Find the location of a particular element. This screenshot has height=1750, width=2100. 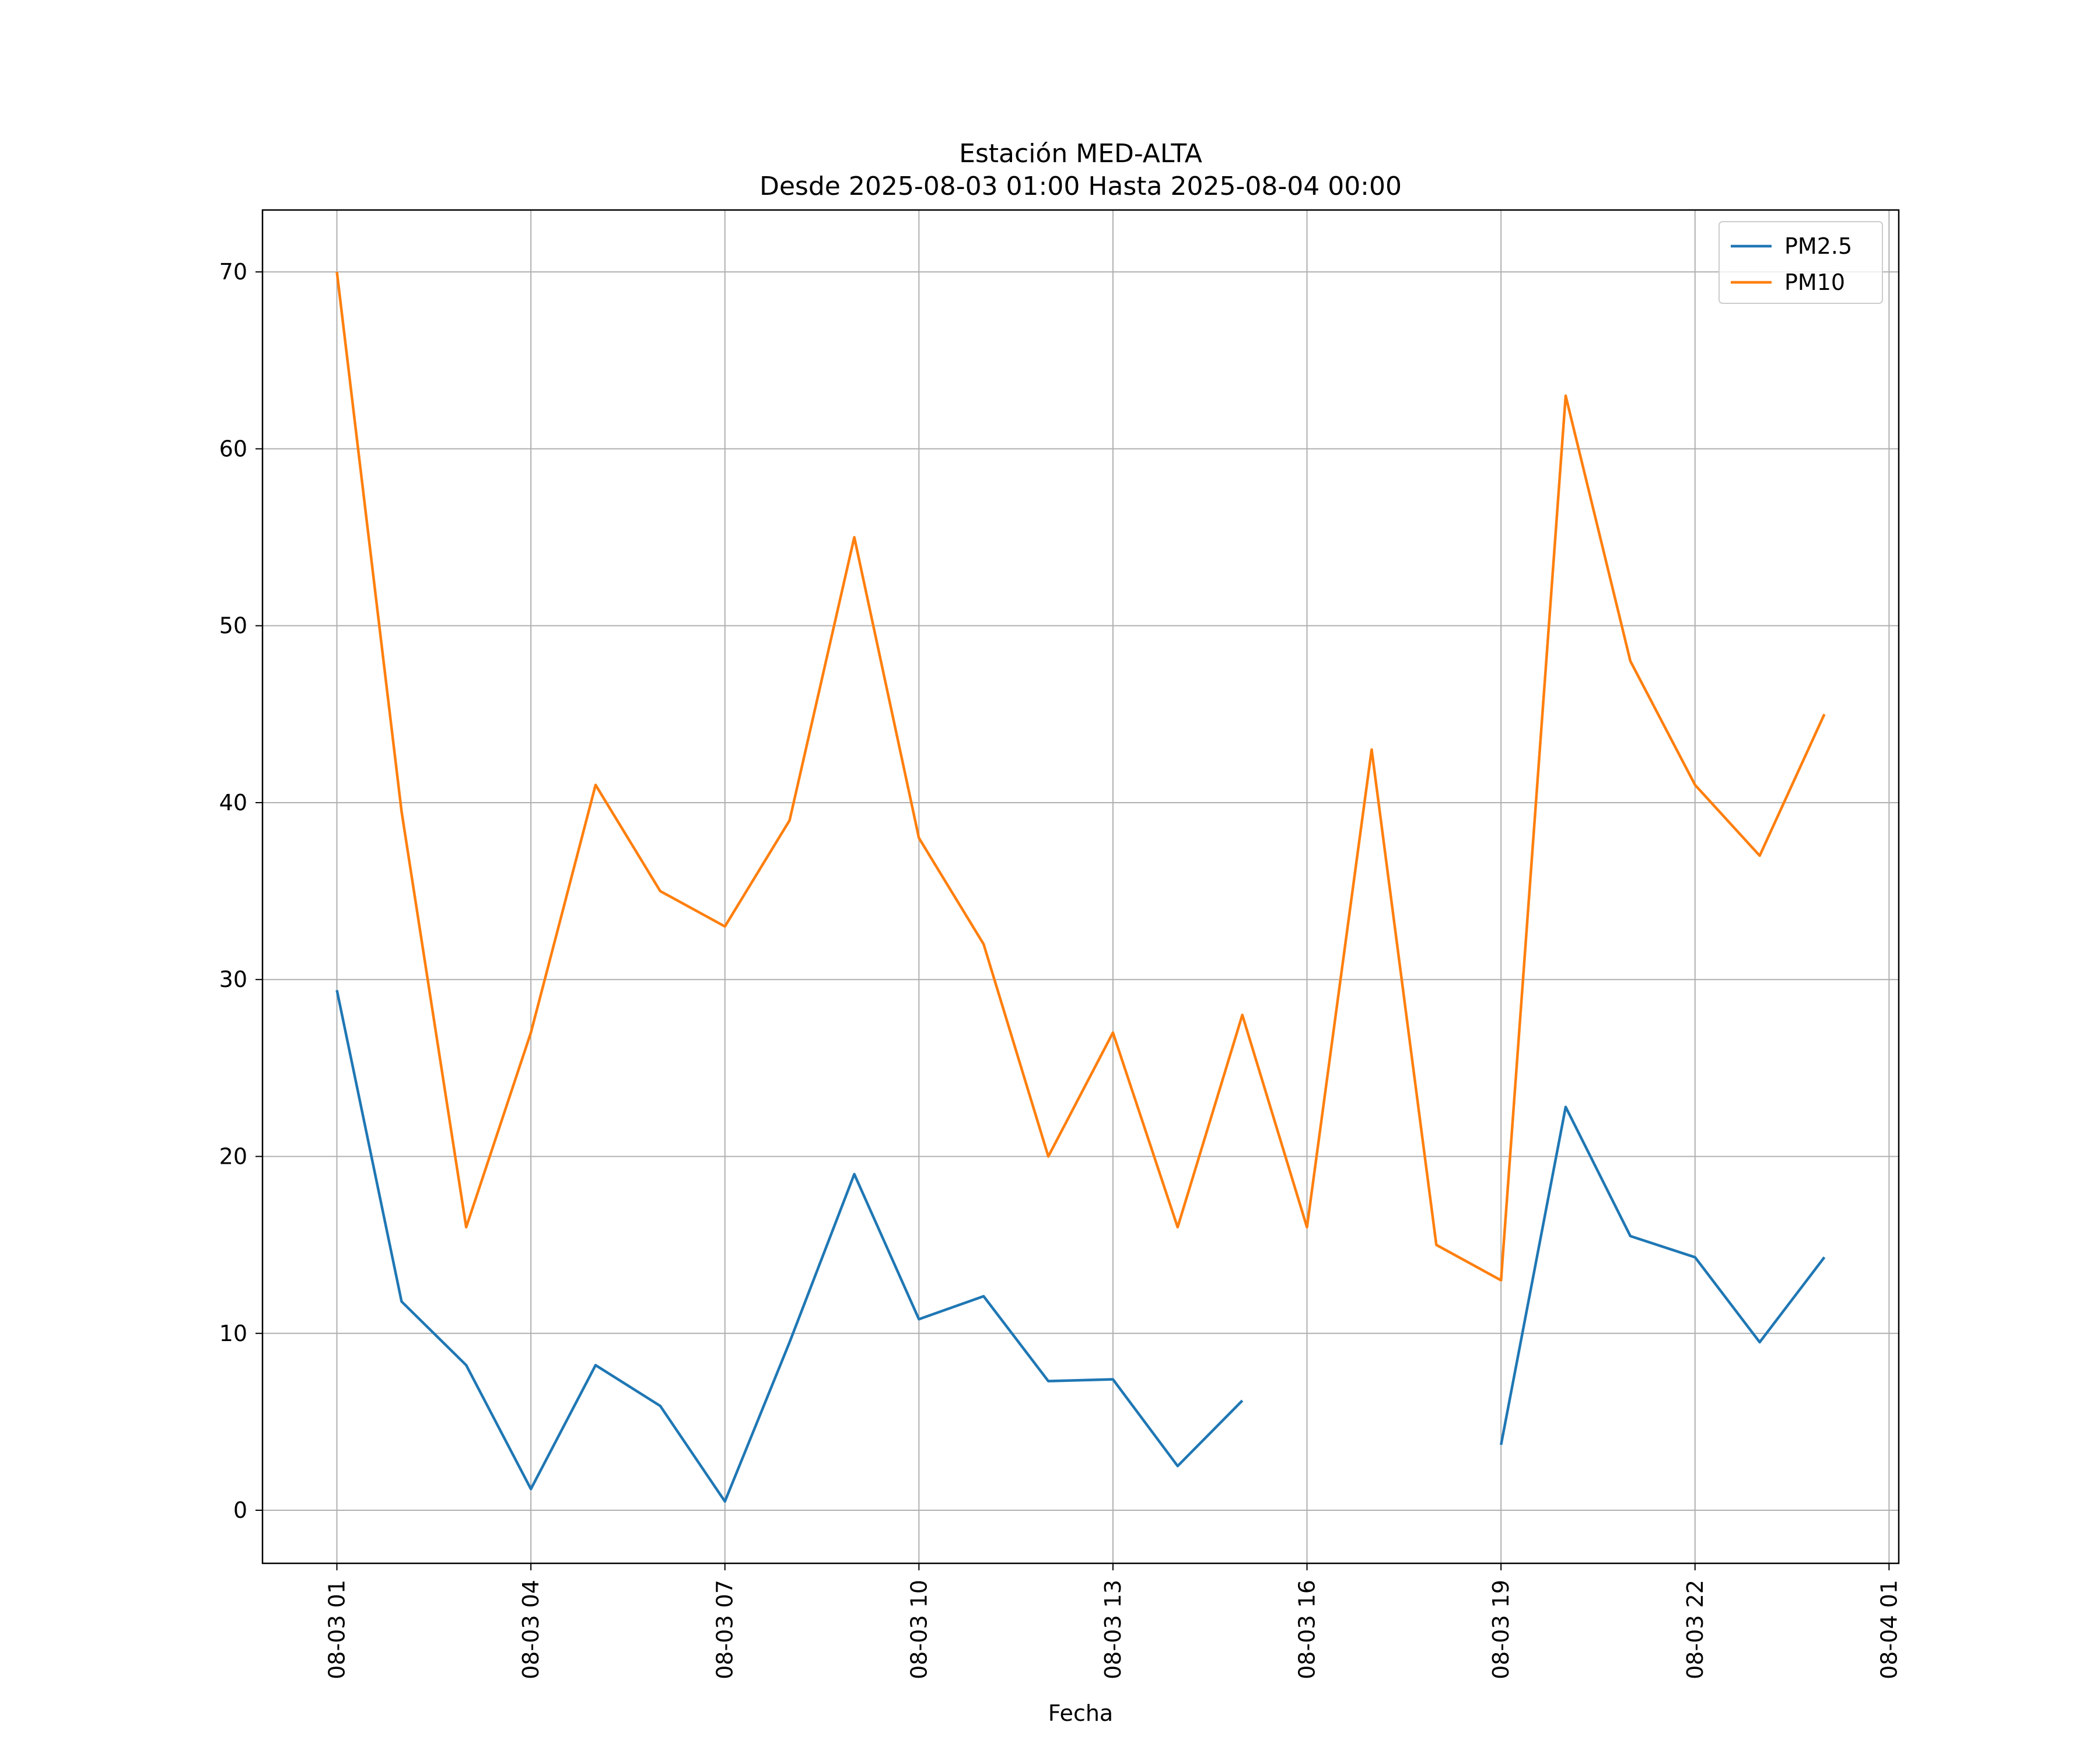

y-tick-label: 10 is located at coordinates (233, 1333).